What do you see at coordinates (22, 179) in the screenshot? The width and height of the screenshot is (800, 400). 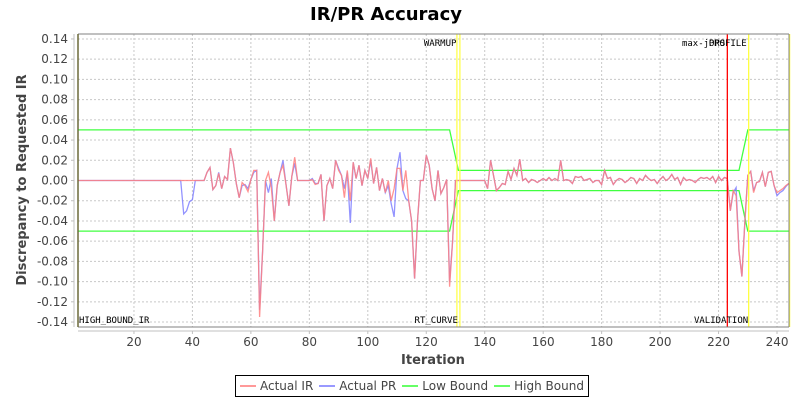 I see `y-axis-label: Discrepancy to Requested IR` at bounding box center [22, 179].